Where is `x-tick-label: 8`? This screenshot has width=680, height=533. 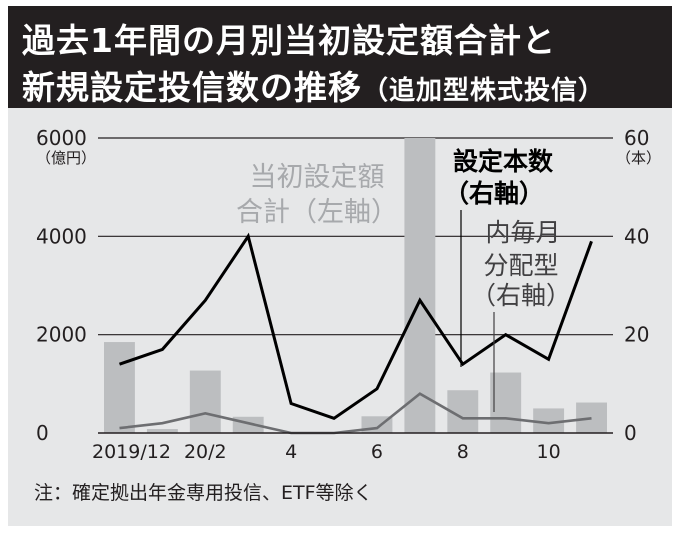 x-tick-label: 8 is located at coordinates (463, 452).